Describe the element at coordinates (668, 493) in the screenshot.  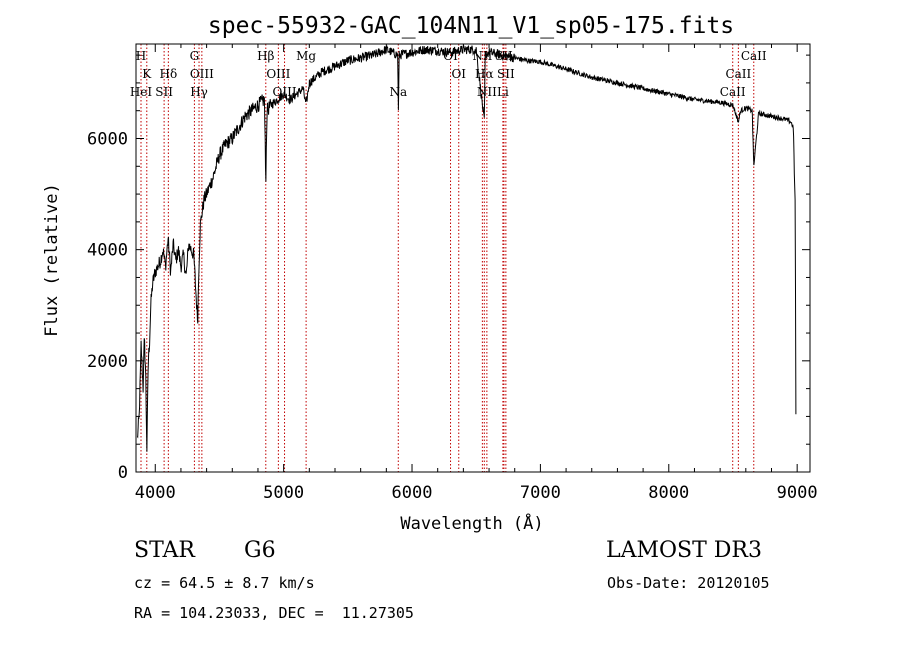
I see `x-tick-label: 8000` at that location.